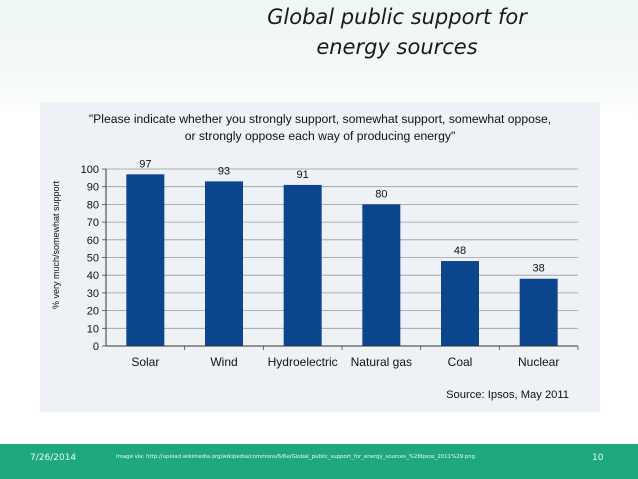  What do you see at coordinates (397, 32) in the screenshot?
I see `slide-title: Global public support for energy sources` at bounding box center [397, 32].